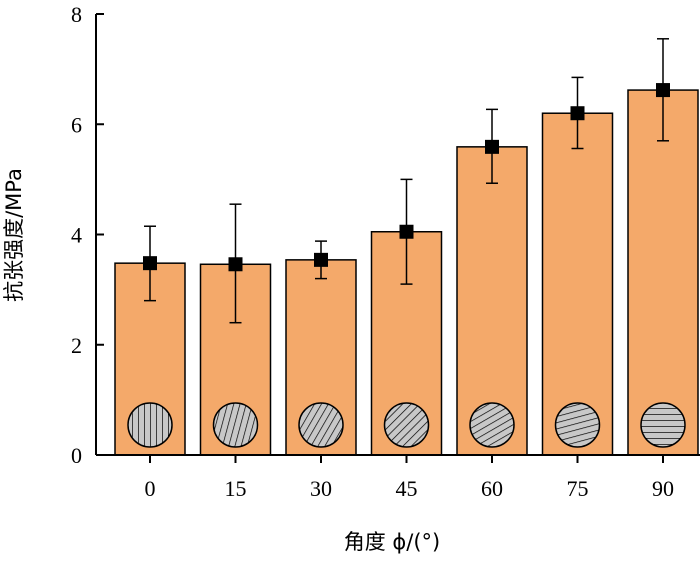 This screenshot has width=700, height=561. Describe the element at coordinates (663, 488) in the screenshot. I see `x-tick-label: 90` at that location.